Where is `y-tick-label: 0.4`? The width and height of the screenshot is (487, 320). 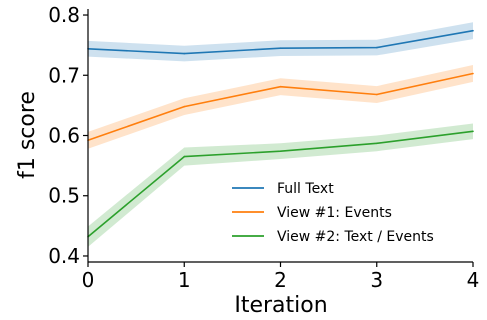
y-tick-label: 0.4 is located at coordinates (64, 256).